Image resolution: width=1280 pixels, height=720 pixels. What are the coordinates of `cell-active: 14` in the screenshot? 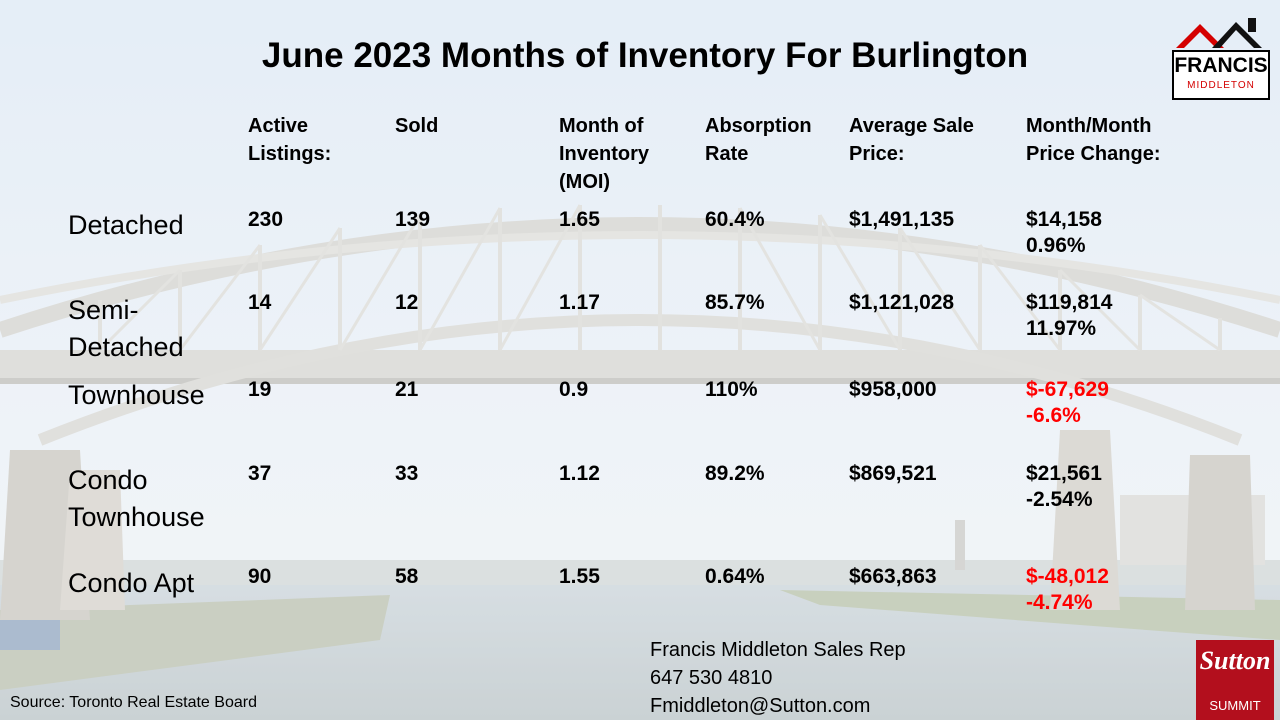 It's located at (260, 302).